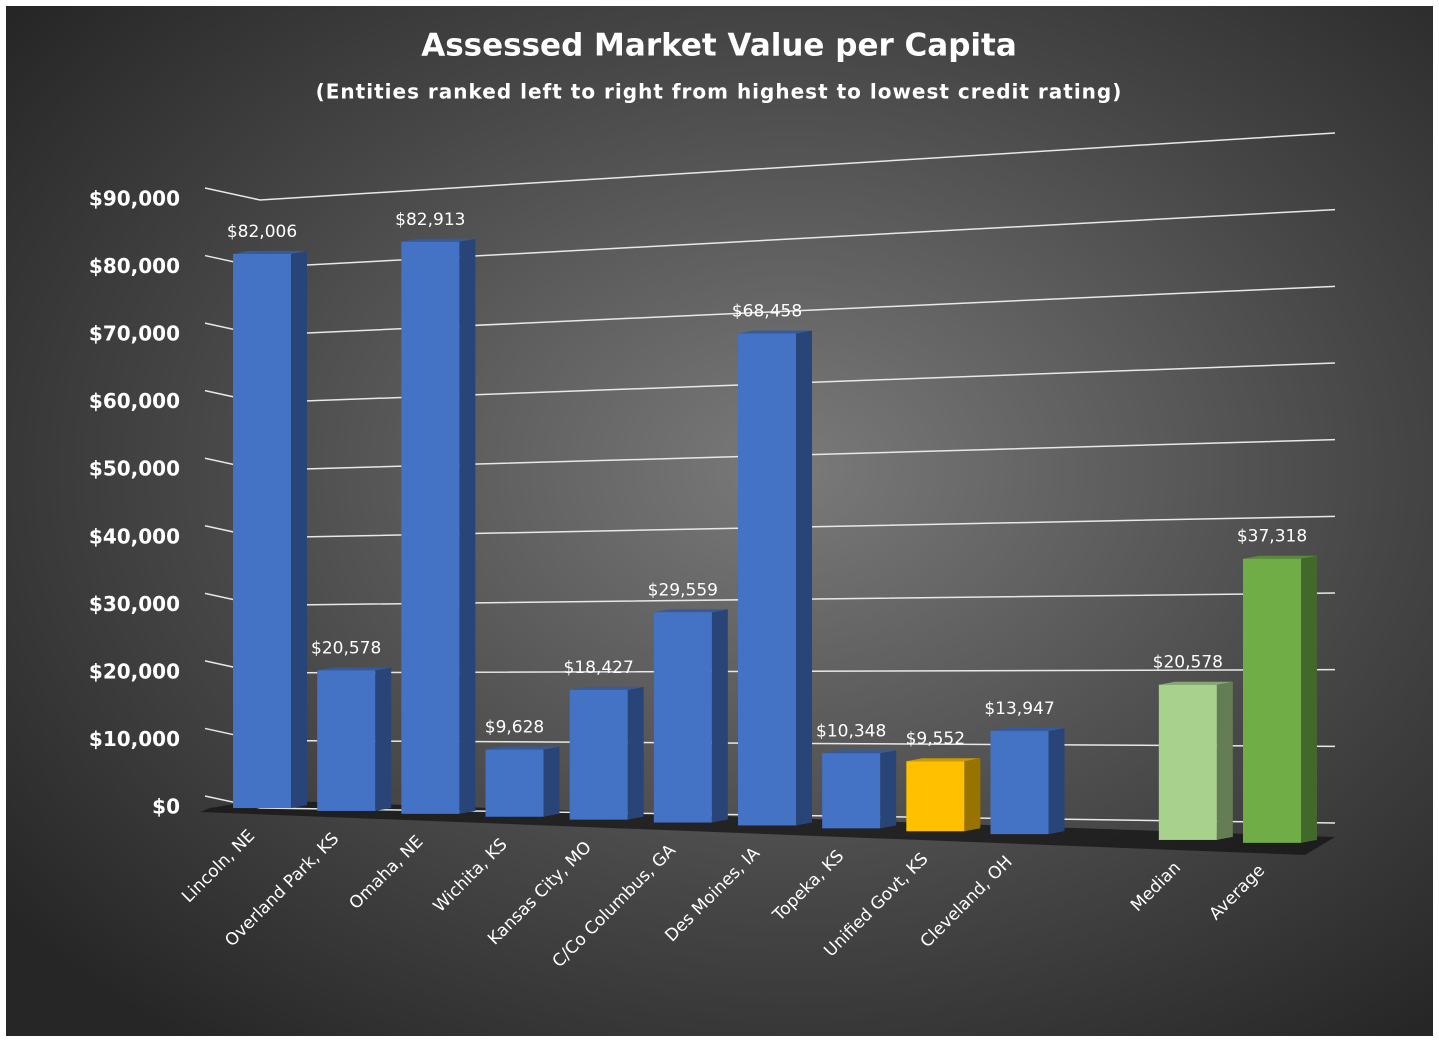 The width and height of the screenshot is (1439, 1046). I want to click on data-label: $68,458, so click(767, 312).